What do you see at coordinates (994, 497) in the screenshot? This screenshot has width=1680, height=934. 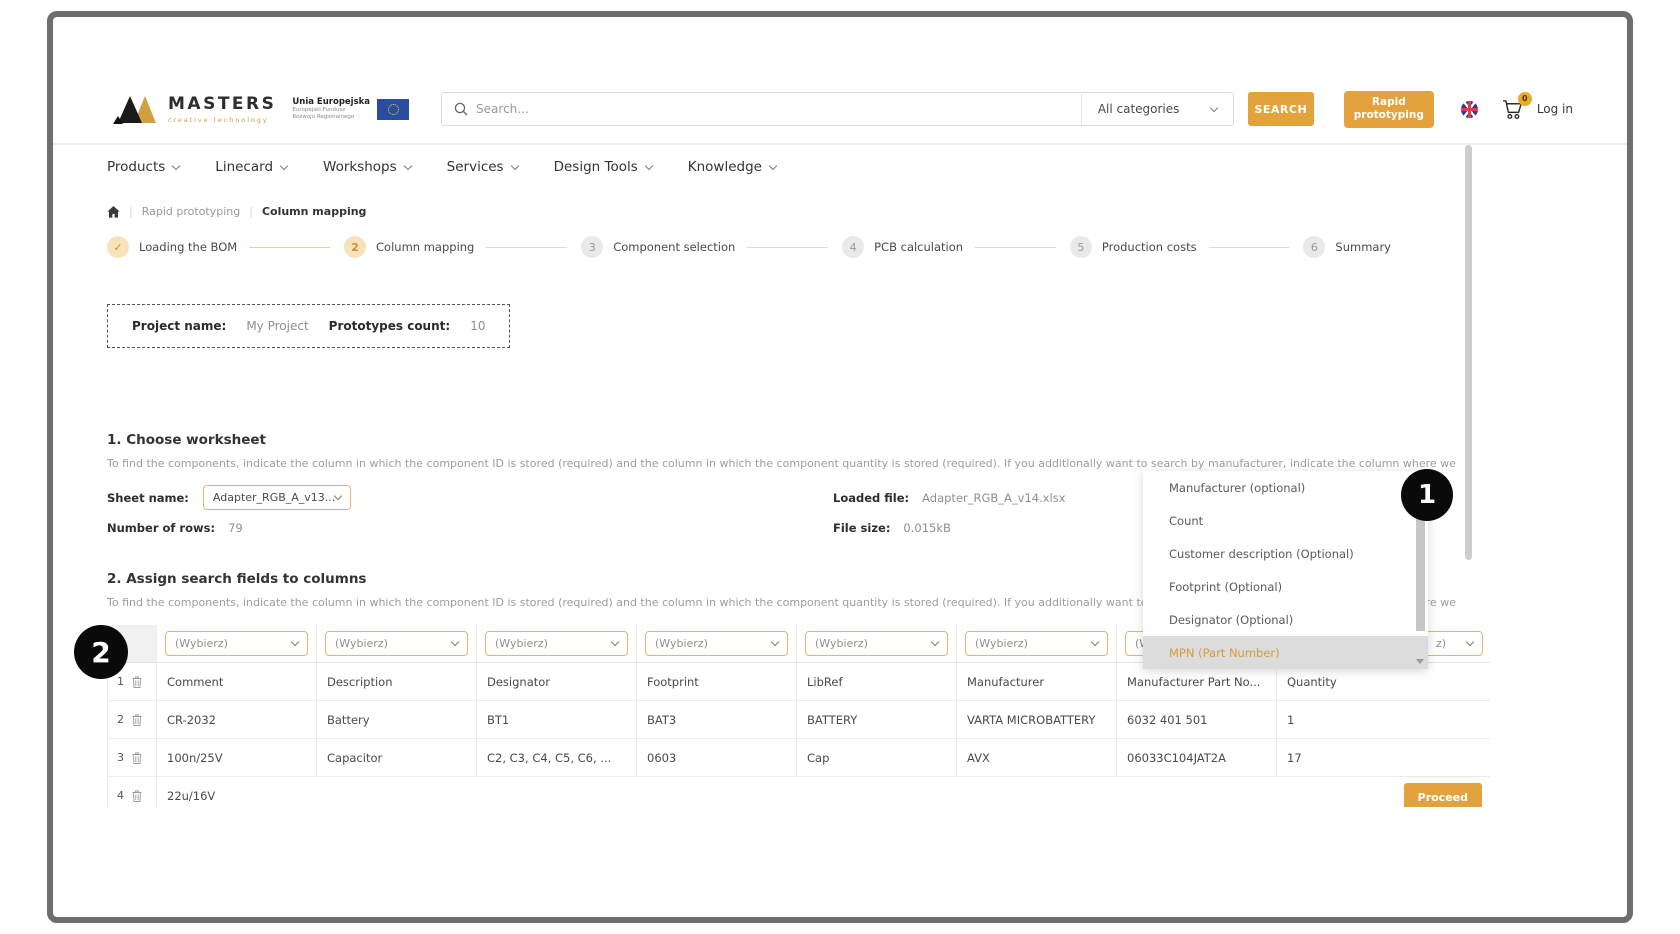 I see `loaded-file-value: Adapter_RGB_A_v14.xlsx` at bounding box center [994, 497].